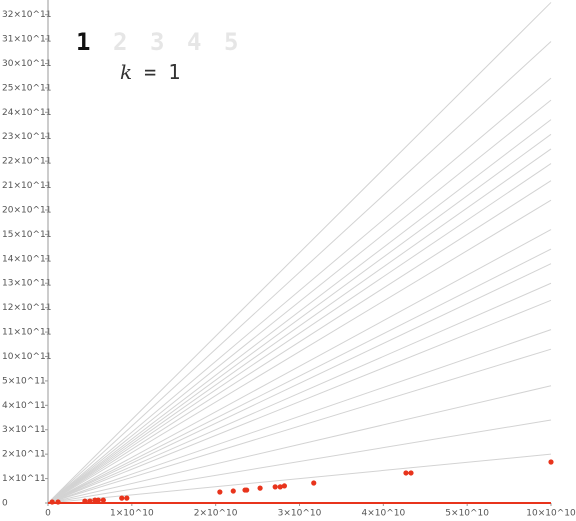 This screenshot has width=576, height=521. Describe the element at coordinates (174, 72) in the screenshot. I see `annotation-value: 1` at that location.